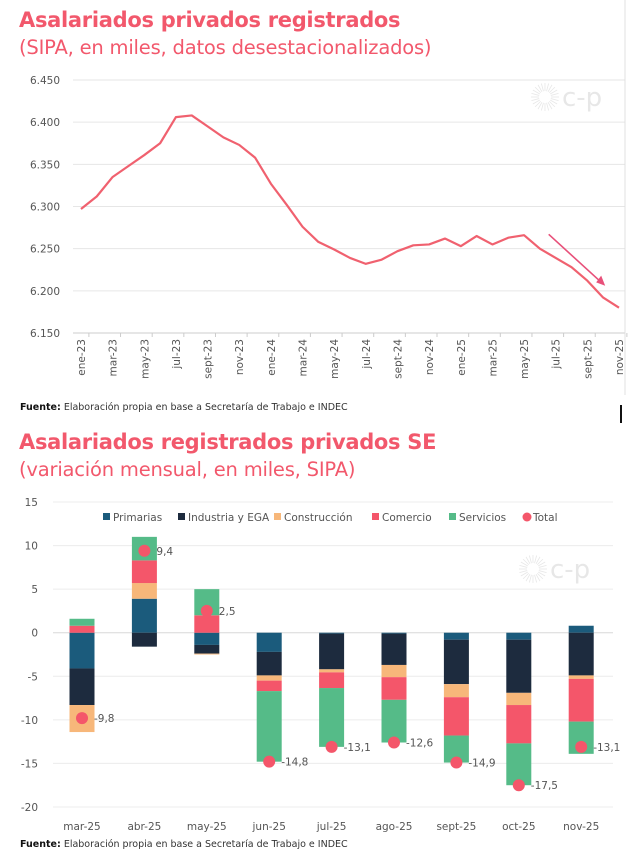 Image resolution: width=639 pixels, height=865 pixels. What do you see at coordinates (462, 357) in the screenshot?
I see `x-tick-label: ene-25` at bounding box center [462, 357].